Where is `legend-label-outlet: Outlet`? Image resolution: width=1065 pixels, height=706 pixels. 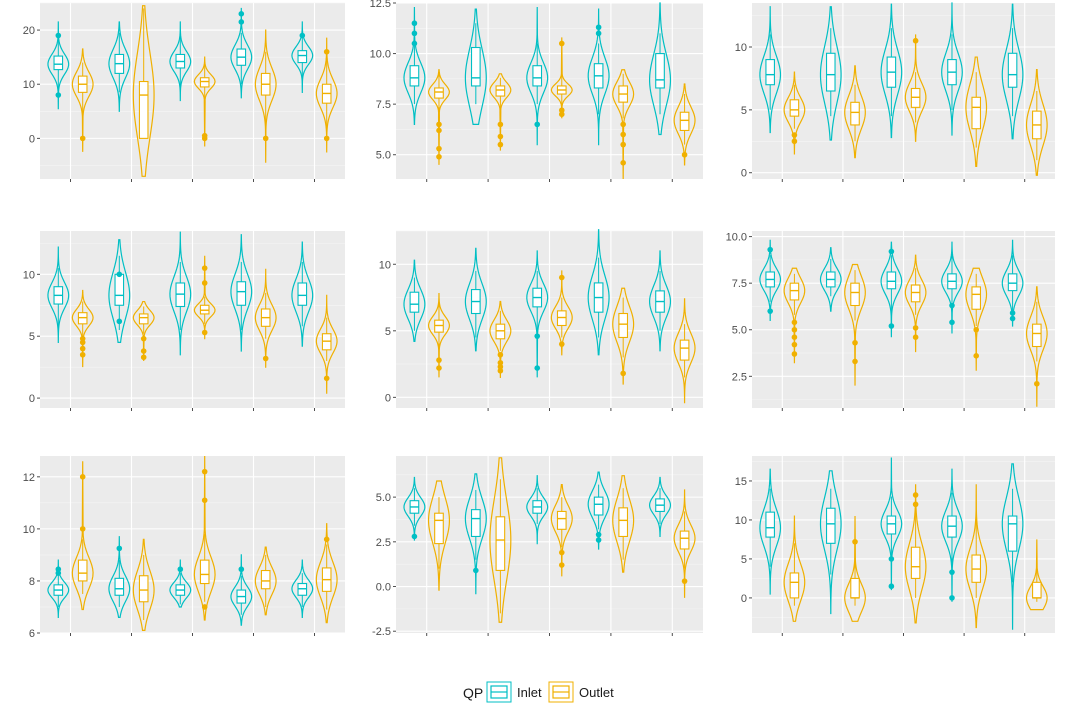 legend-label-outlet: Outlet is located at coordinates (596, 692).